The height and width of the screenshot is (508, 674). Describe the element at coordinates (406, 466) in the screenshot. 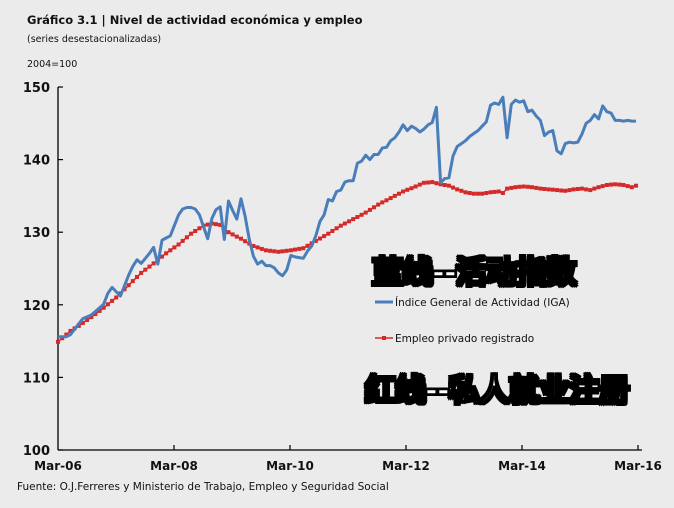

I see `x-tick-label: Mar-12` at that location.